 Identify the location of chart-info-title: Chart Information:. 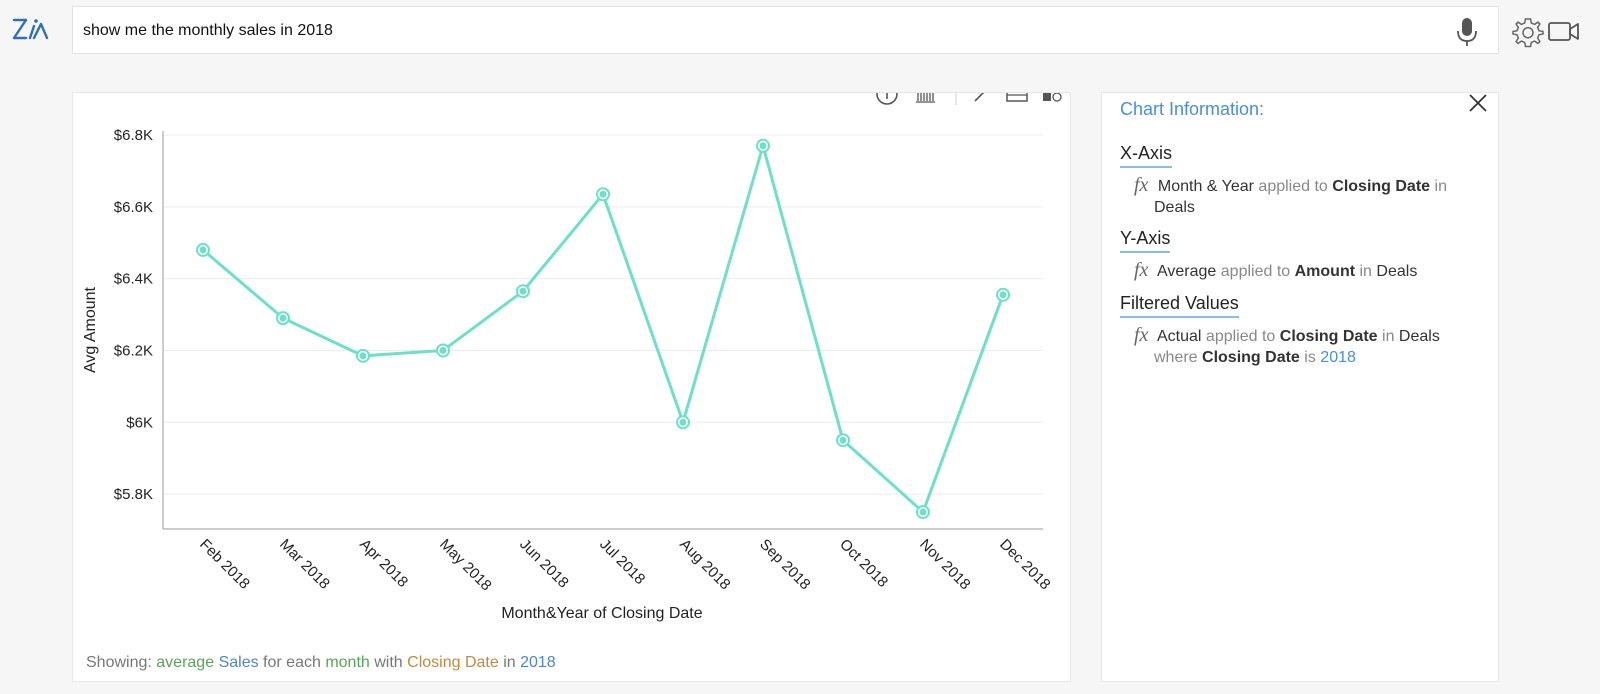
(1192, 109).